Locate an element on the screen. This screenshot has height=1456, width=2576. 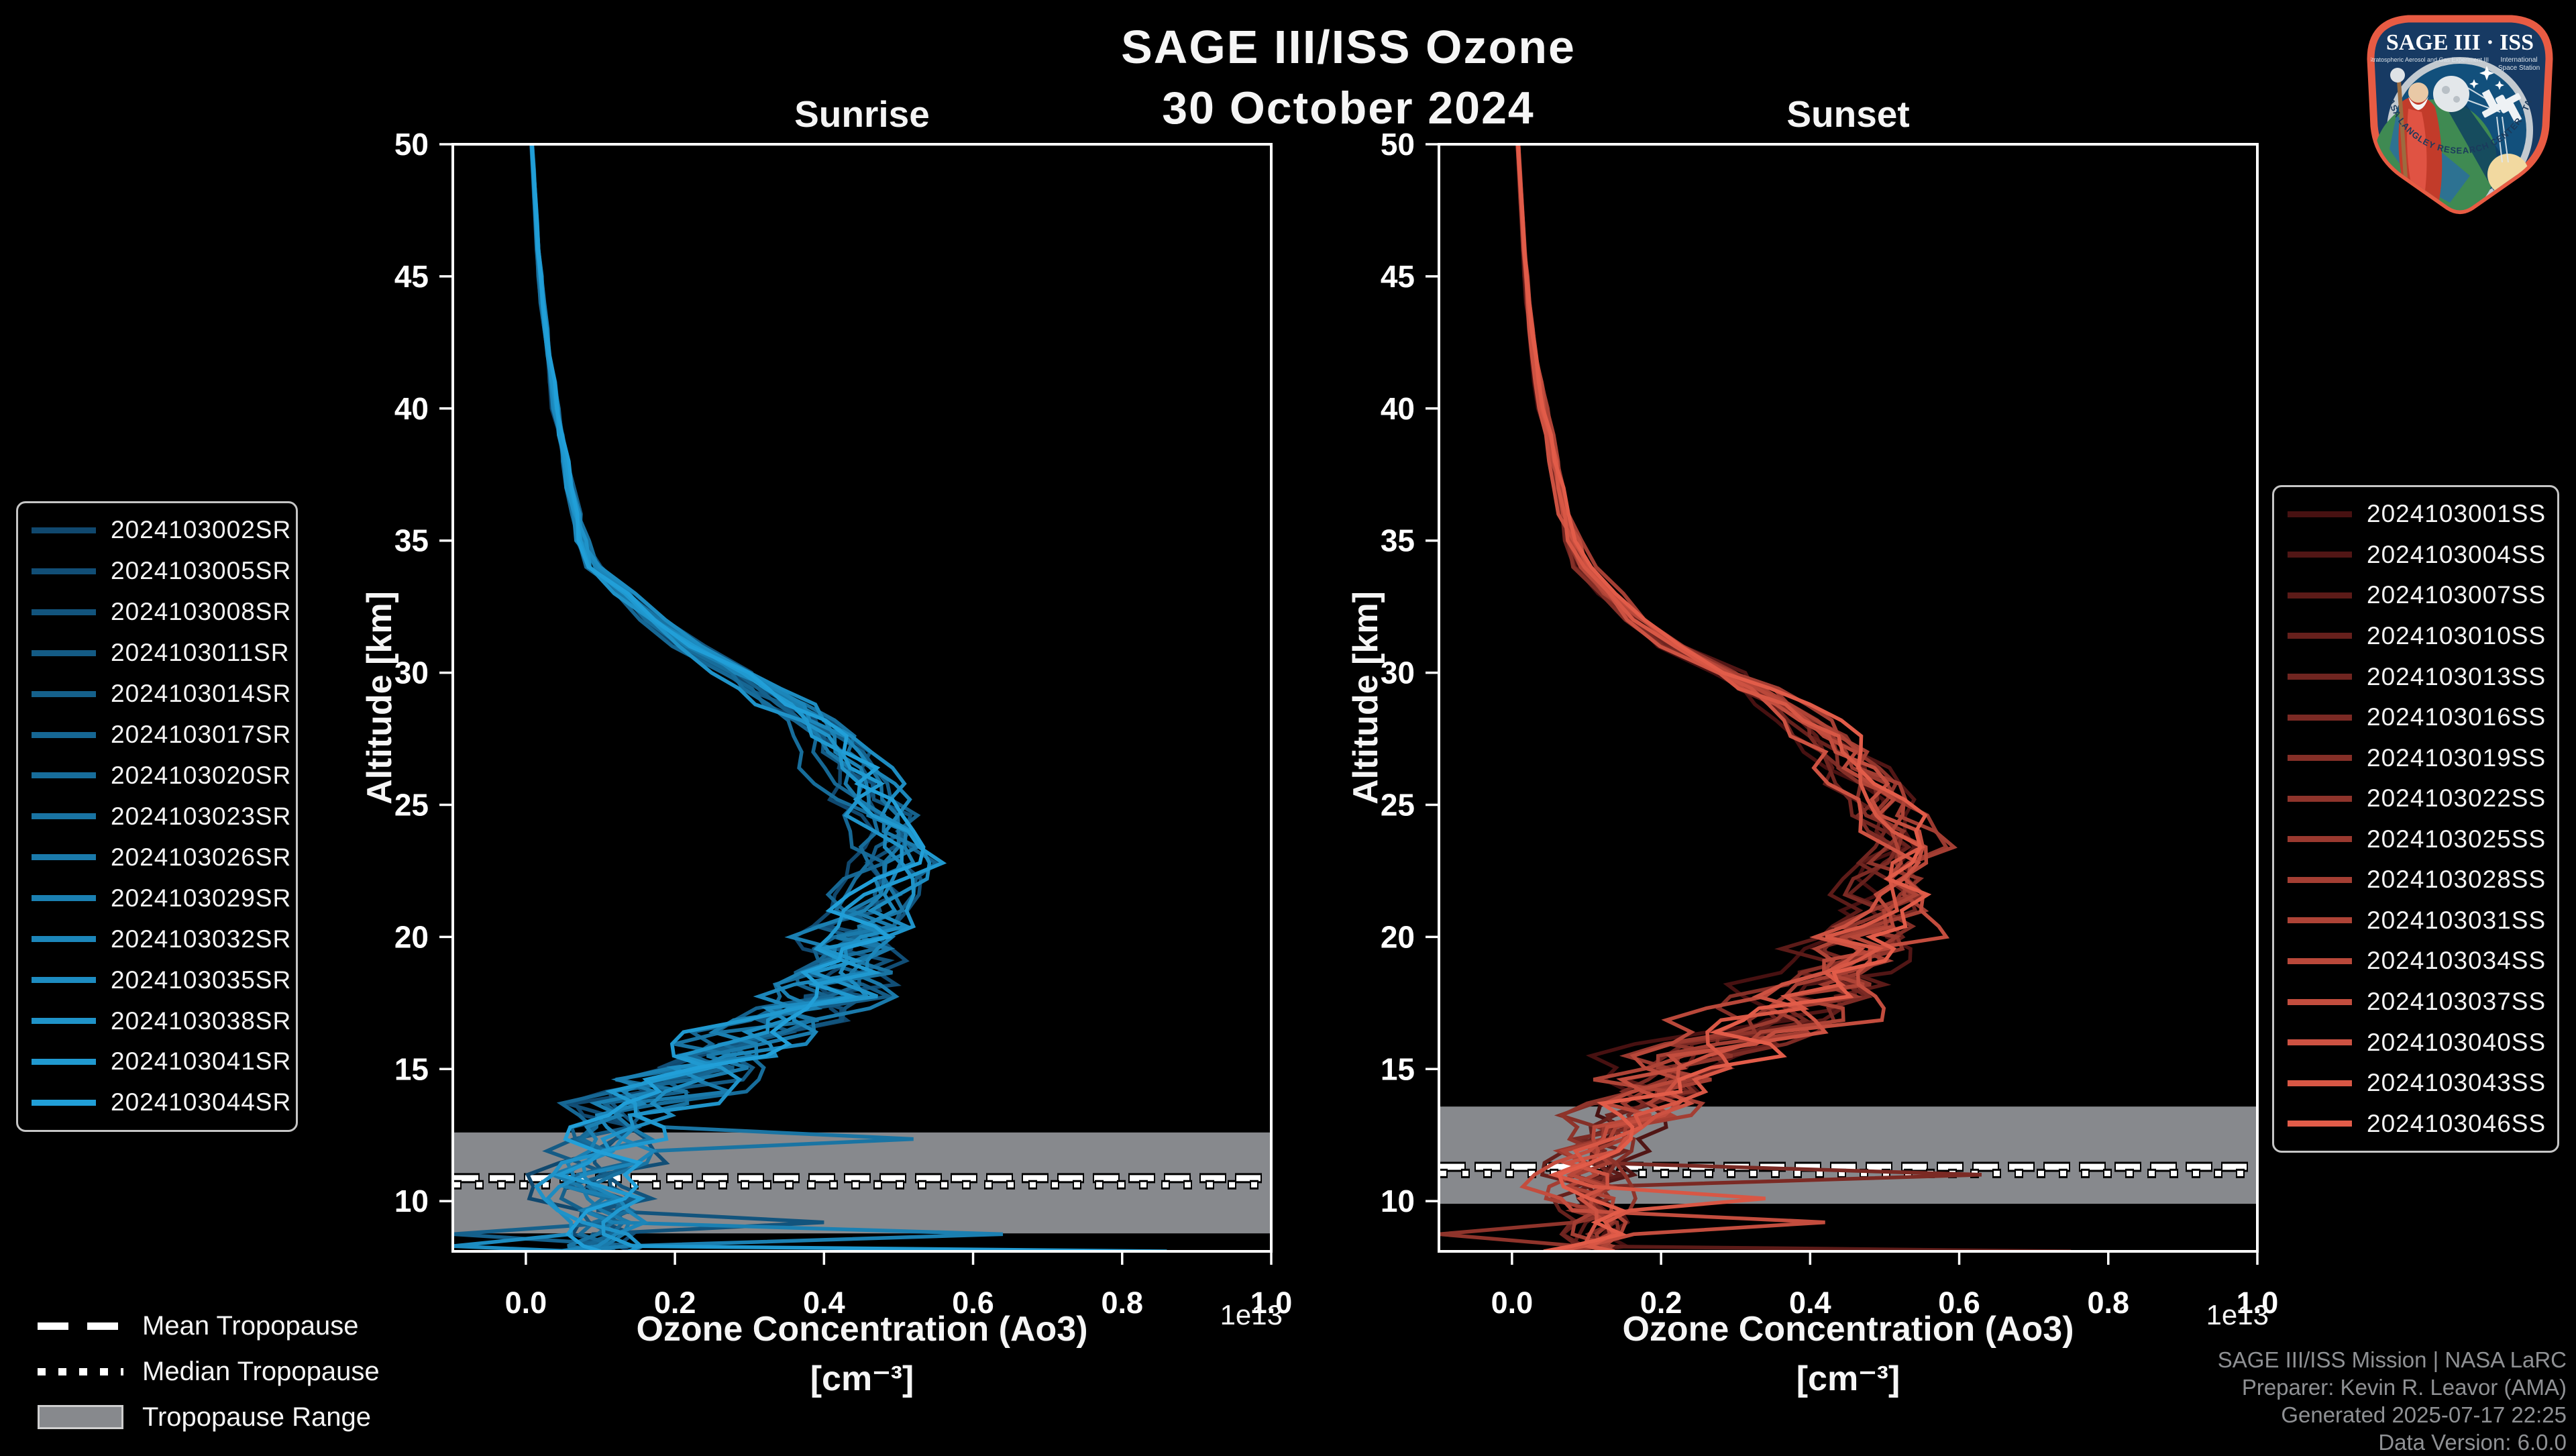
profile-line-2024103013SS is located at coordinates (1716, 698).